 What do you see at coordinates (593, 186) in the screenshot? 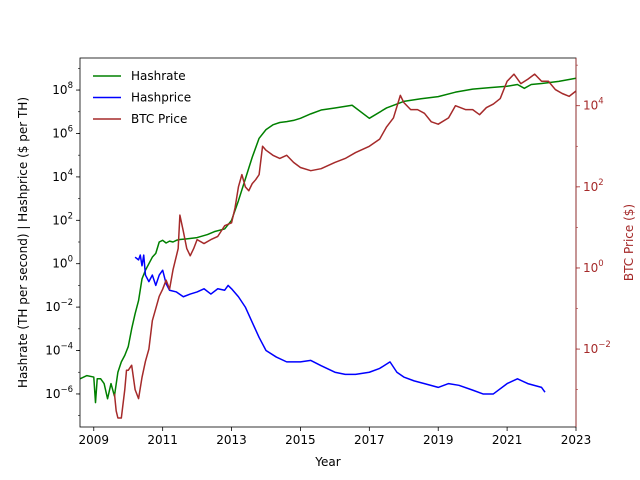
I see `y-right-tick-label-2: 10²` at bounding box center [593, 186].